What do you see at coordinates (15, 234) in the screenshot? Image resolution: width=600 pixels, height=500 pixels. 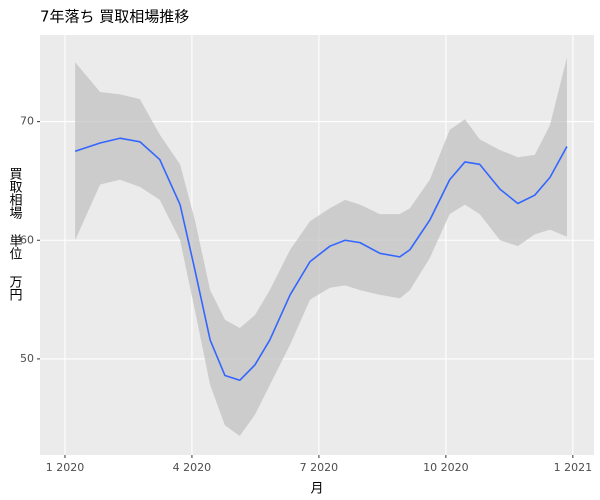 I see `y-axis-title: 買取相場 単位 万円` at bounding box center [15, 234].